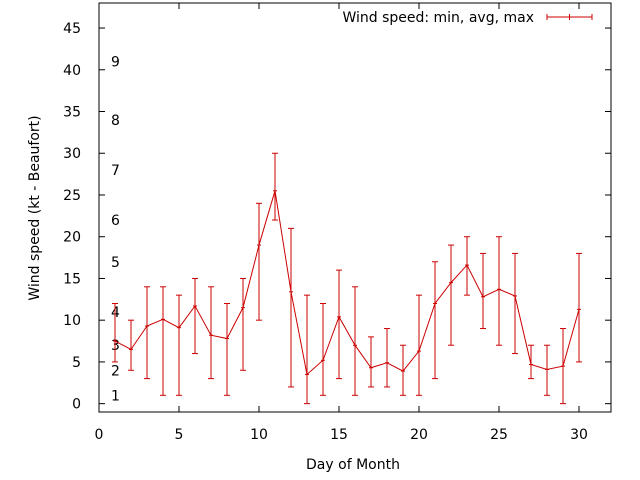 The image size is (640, 480). I want to click on beaufort-label: 1, so click(115, 396).